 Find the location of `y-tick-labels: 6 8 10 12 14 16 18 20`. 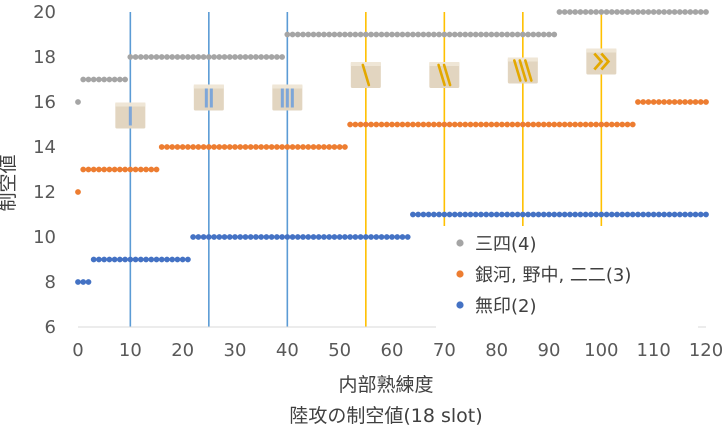

y-tick-labels: 6 8 10 12 14 16 18 20 is located at coordinates (44, 170).